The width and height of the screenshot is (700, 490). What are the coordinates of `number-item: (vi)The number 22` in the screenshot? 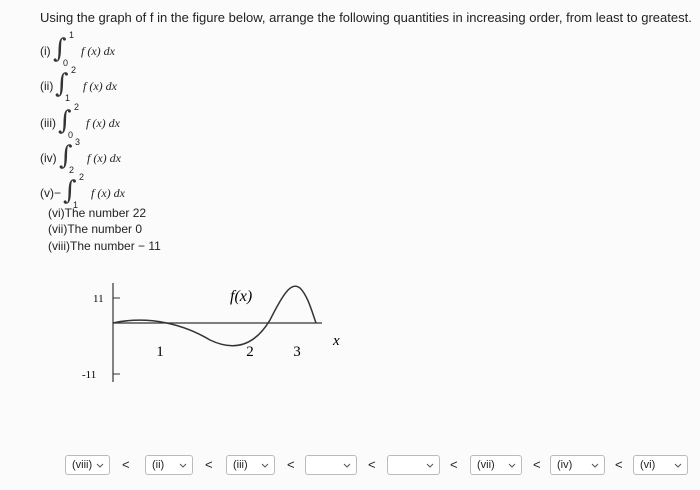 It's located at (97, 213).